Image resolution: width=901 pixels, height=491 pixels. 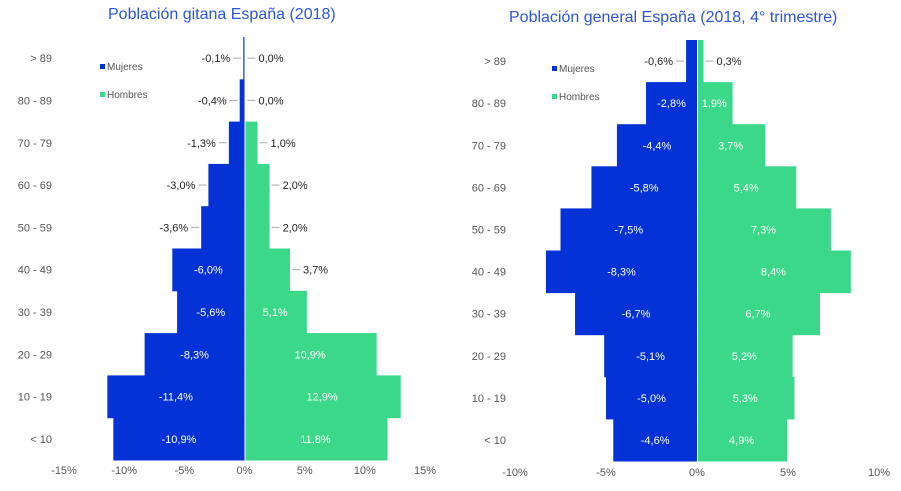 I want to click on data-label: -0,1%, so click(x=216, y=59).